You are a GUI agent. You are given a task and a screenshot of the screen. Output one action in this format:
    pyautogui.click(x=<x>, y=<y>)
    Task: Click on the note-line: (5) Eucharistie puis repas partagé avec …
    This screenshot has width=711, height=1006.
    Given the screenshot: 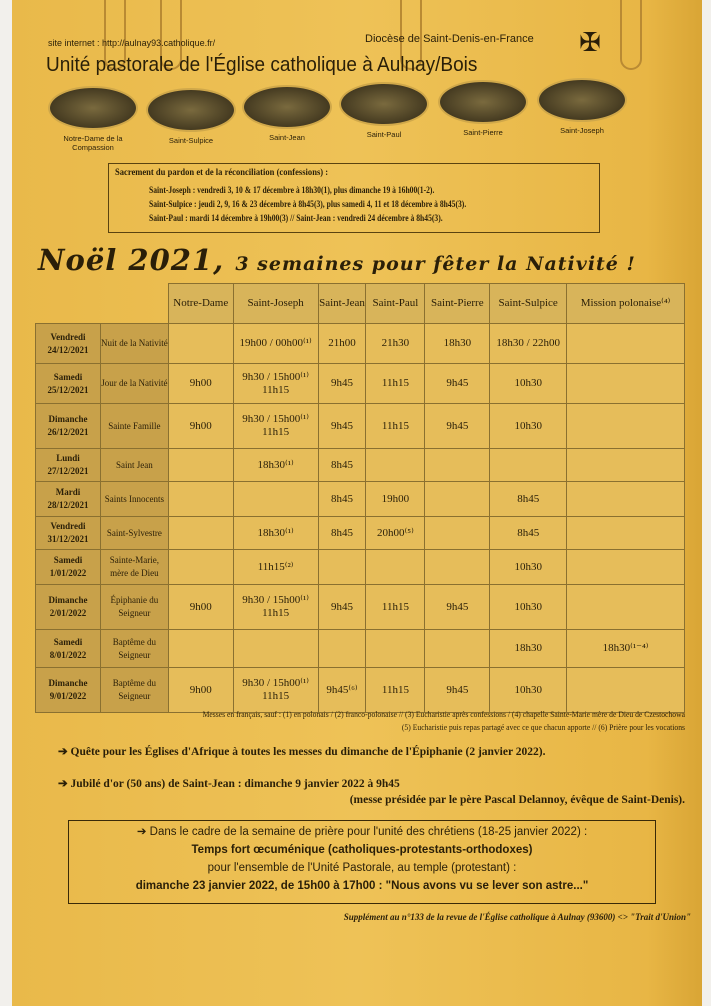 What is the action you would take?
    pyautogui.click(x=543, y=727)
    